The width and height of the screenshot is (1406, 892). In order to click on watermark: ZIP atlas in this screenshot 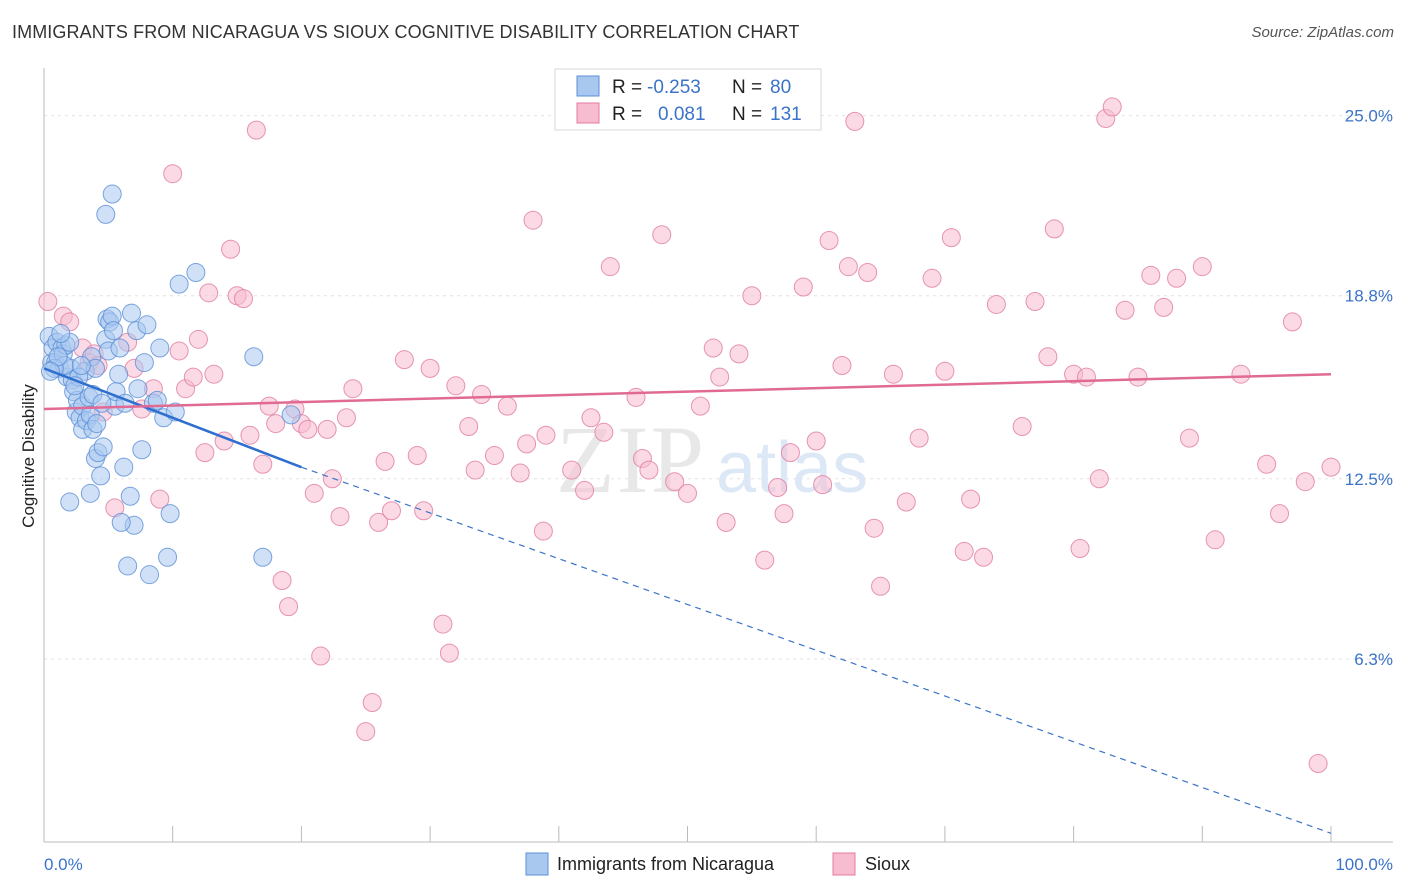, I will do `click(712, 459)`.